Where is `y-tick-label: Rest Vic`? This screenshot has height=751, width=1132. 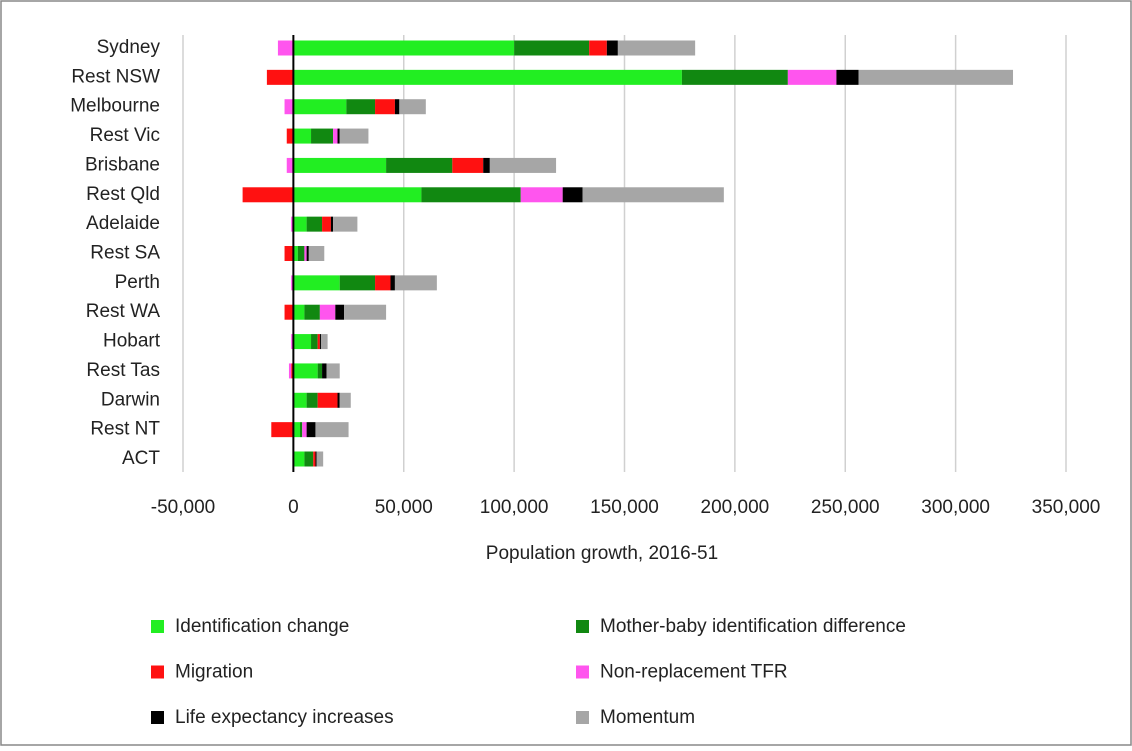
y-tick-label: Rest Vic is located at coordinates (125, 135).